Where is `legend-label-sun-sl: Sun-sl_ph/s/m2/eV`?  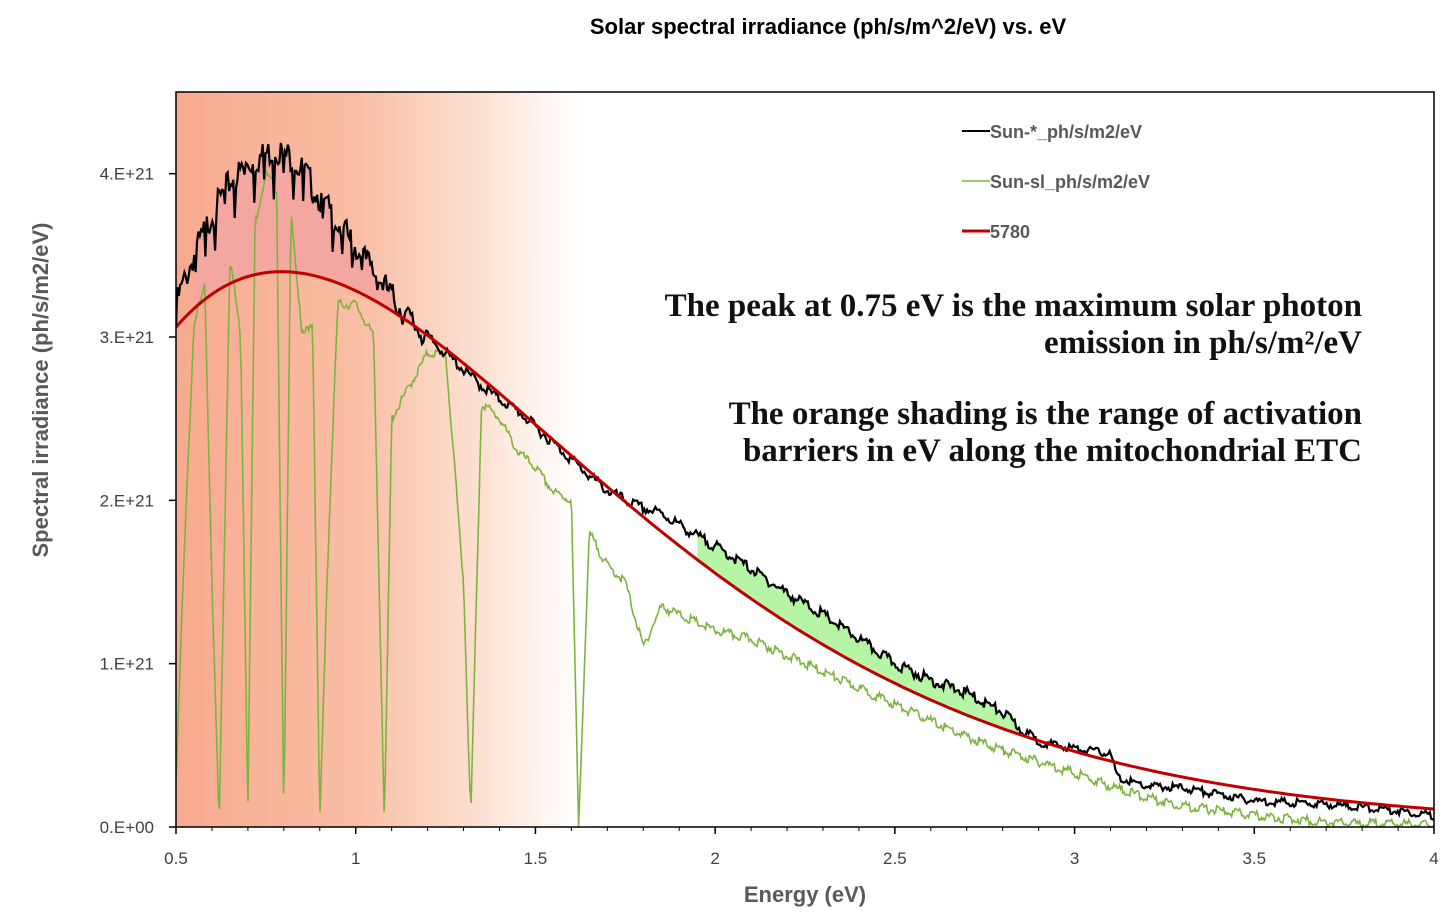
legend-label-sun-sl: Sun-sl_ph/s/m2/eV is located at coordinates (1070, 182).